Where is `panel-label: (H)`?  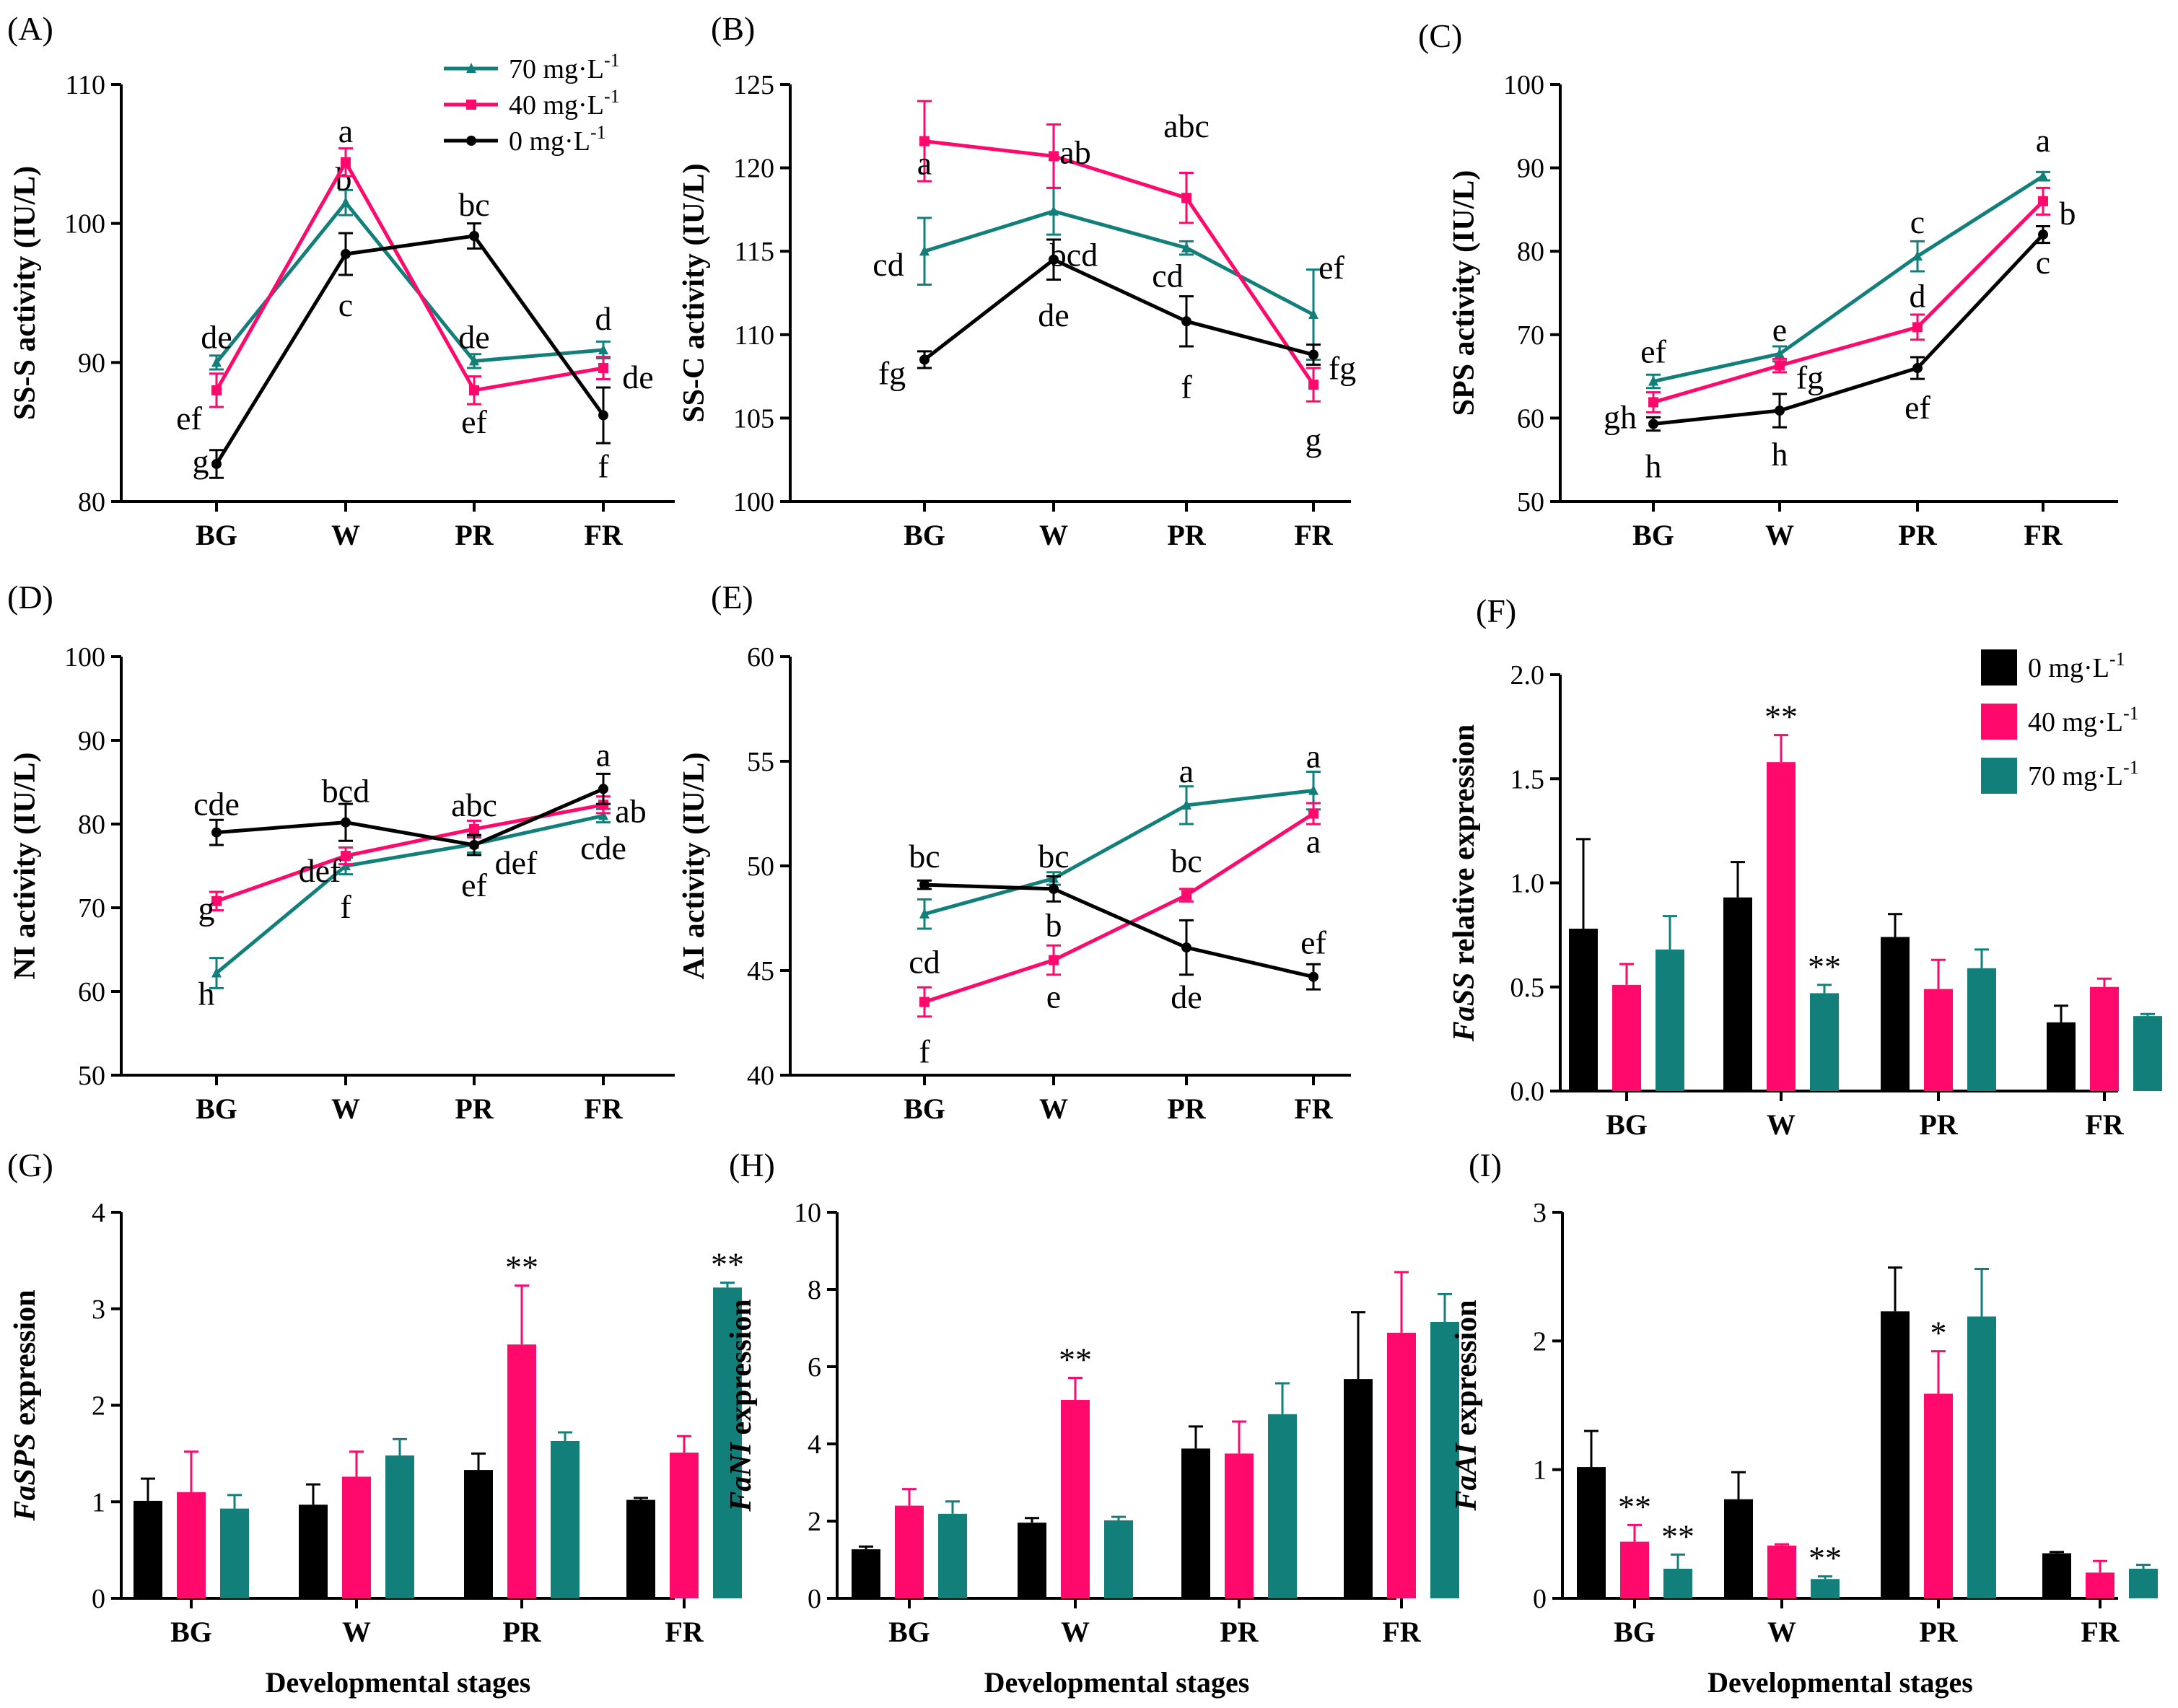
panel-label: (H) is located at coordinates (752, 1165).